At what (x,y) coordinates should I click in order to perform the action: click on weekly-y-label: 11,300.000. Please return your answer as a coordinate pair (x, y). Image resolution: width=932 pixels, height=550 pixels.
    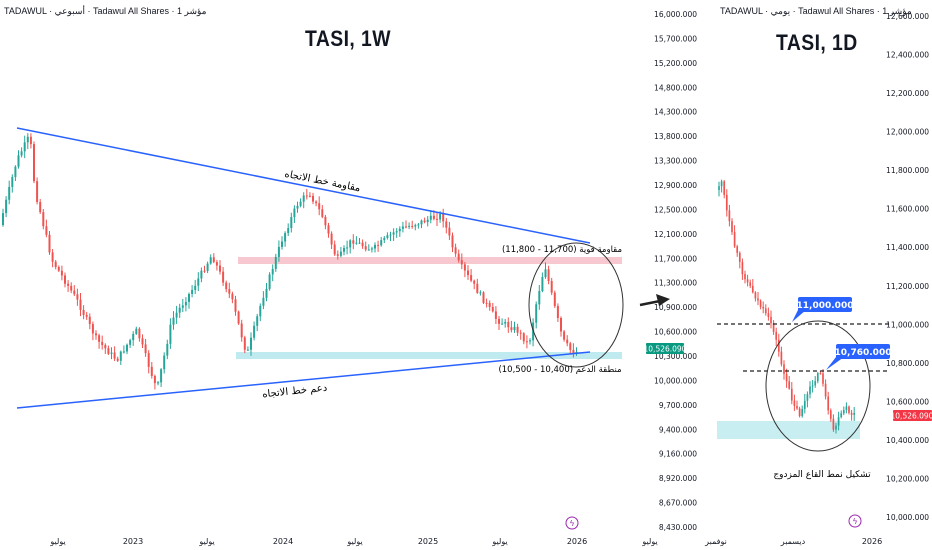
    Looking at the image, I should click on (675, 283).